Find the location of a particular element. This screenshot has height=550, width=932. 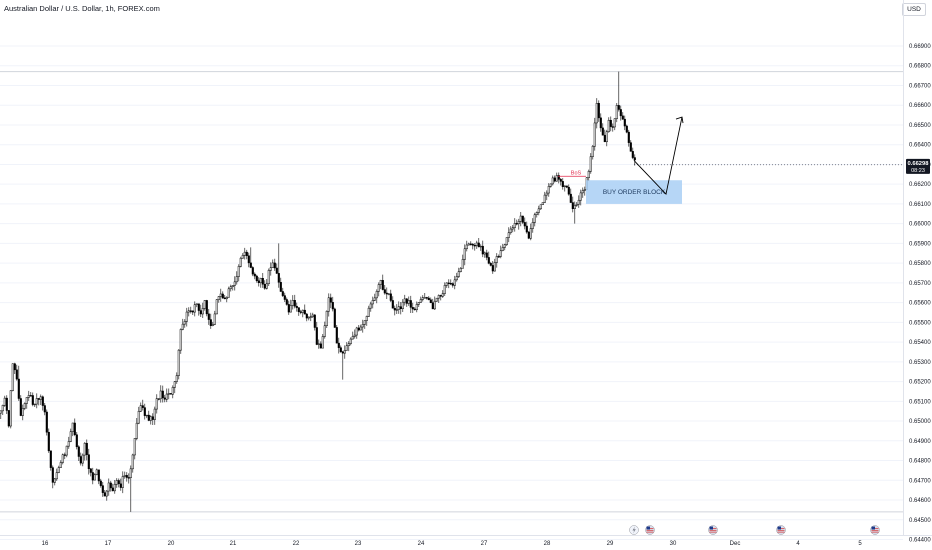

time-tick-label: 23 is located at coordinates (358, 544).